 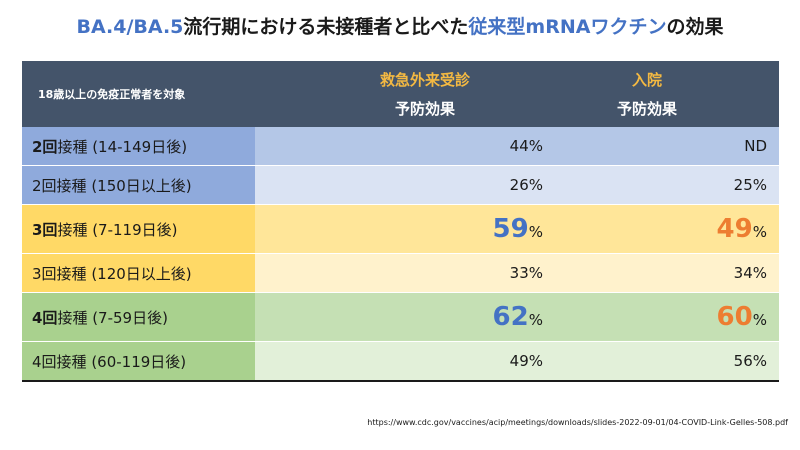 I want to click on row-label: 4回接種 (60-119日後), so click(x=138, y=361).